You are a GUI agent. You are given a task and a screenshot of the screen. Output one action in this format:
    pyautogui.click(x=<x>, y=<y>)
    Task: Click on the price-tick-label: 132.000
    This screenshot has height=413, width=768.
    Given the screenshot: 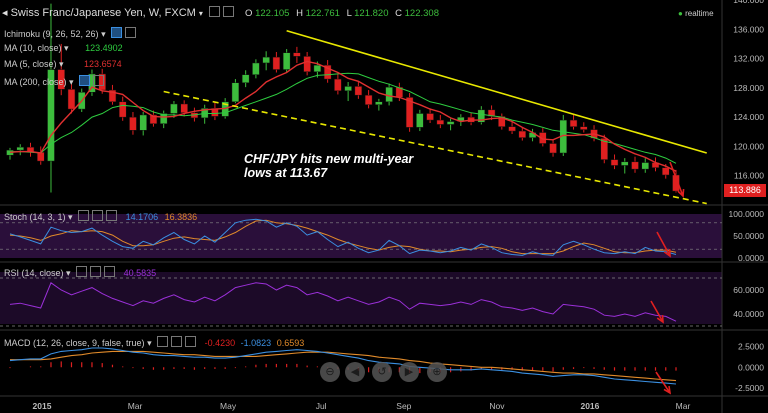 What is the action you would take?
    pyautogui.click(x=748, y=59)
    